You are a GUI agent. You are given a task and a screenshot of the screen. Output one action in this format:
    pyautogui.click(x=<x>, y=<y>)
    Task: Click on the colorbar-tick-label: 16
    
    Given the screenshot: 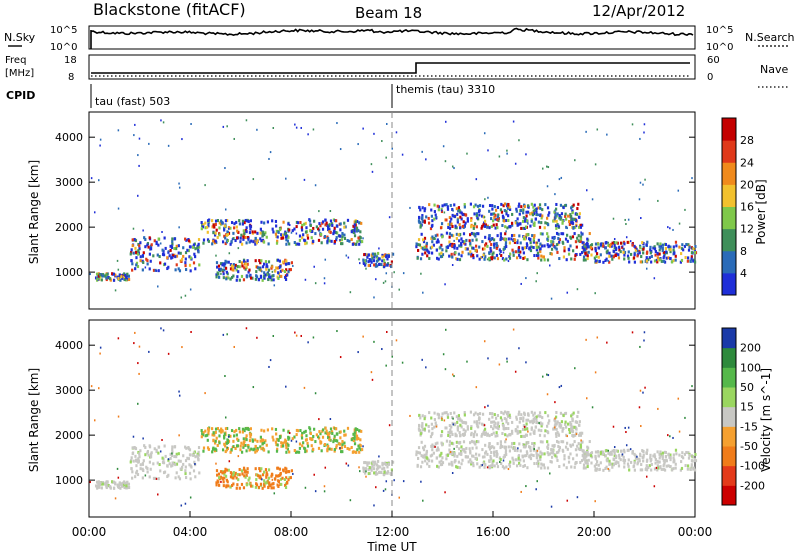 What is the action you would take?
    pyautogui.click(x=747, y=207)
    